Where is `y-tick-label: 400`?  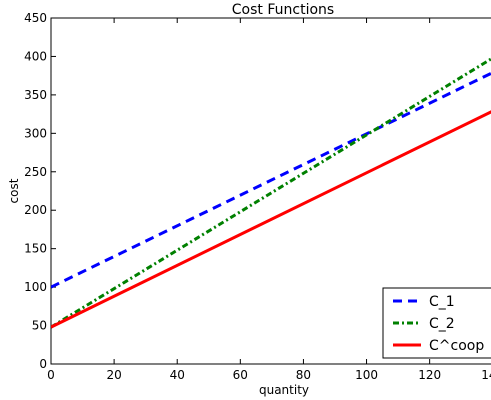 y-tick-label: 400 is located at coordinates (35, 56).